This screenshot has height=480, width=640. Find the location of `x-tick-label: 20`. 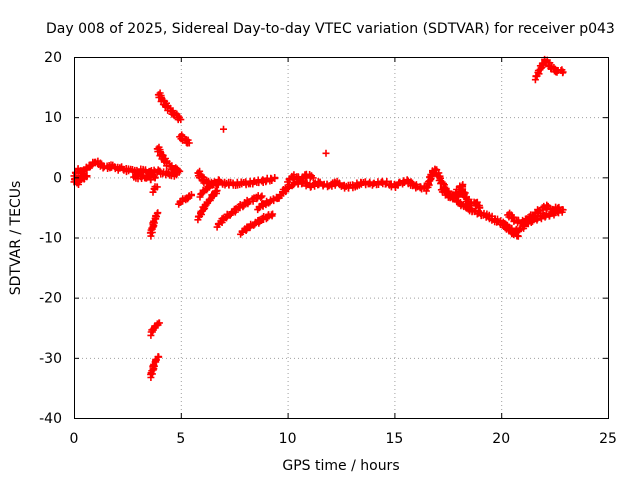

x-tick-label: 20 is located at coordinates (501, 439).